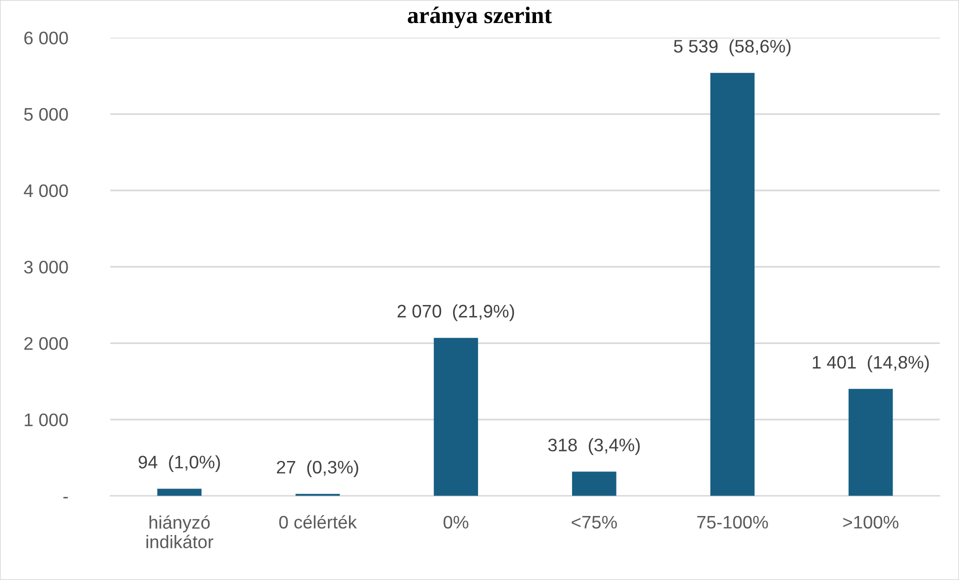 This screenshot has width=959, height=580. I want to click on x-tick-label: hiányzó indikátor, so click(180, 531).